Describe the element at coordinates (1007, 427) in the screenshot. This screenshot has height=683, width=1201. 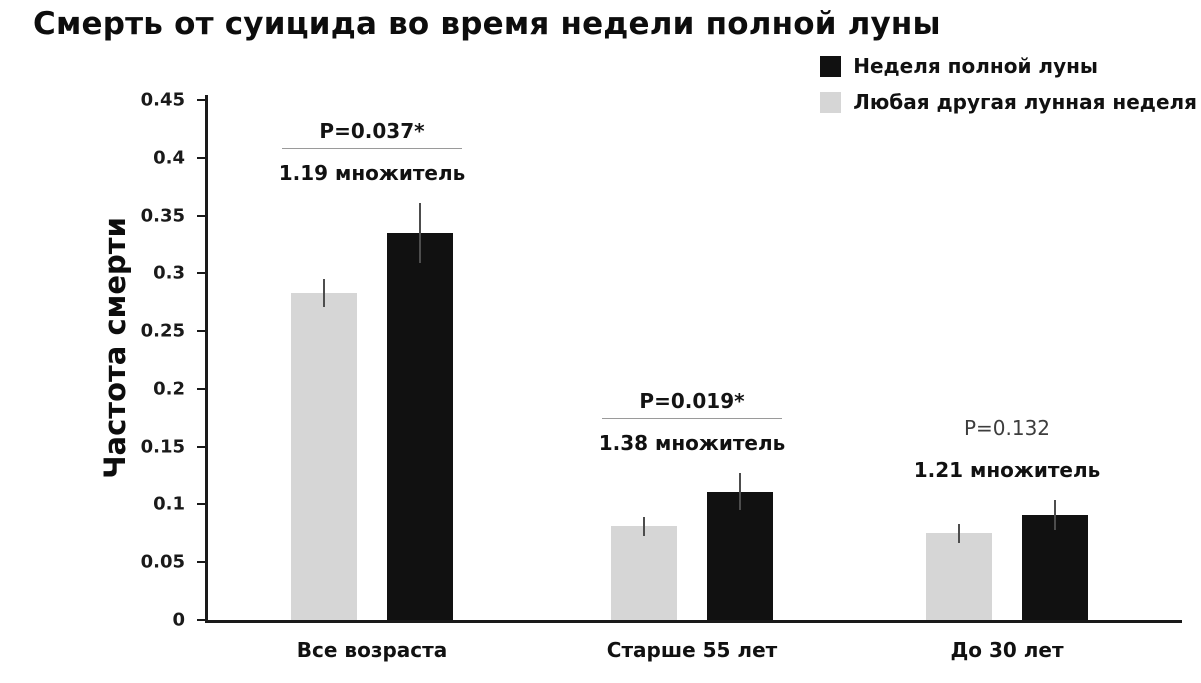
I see `p-value-annotation: P=0.132` at that location.